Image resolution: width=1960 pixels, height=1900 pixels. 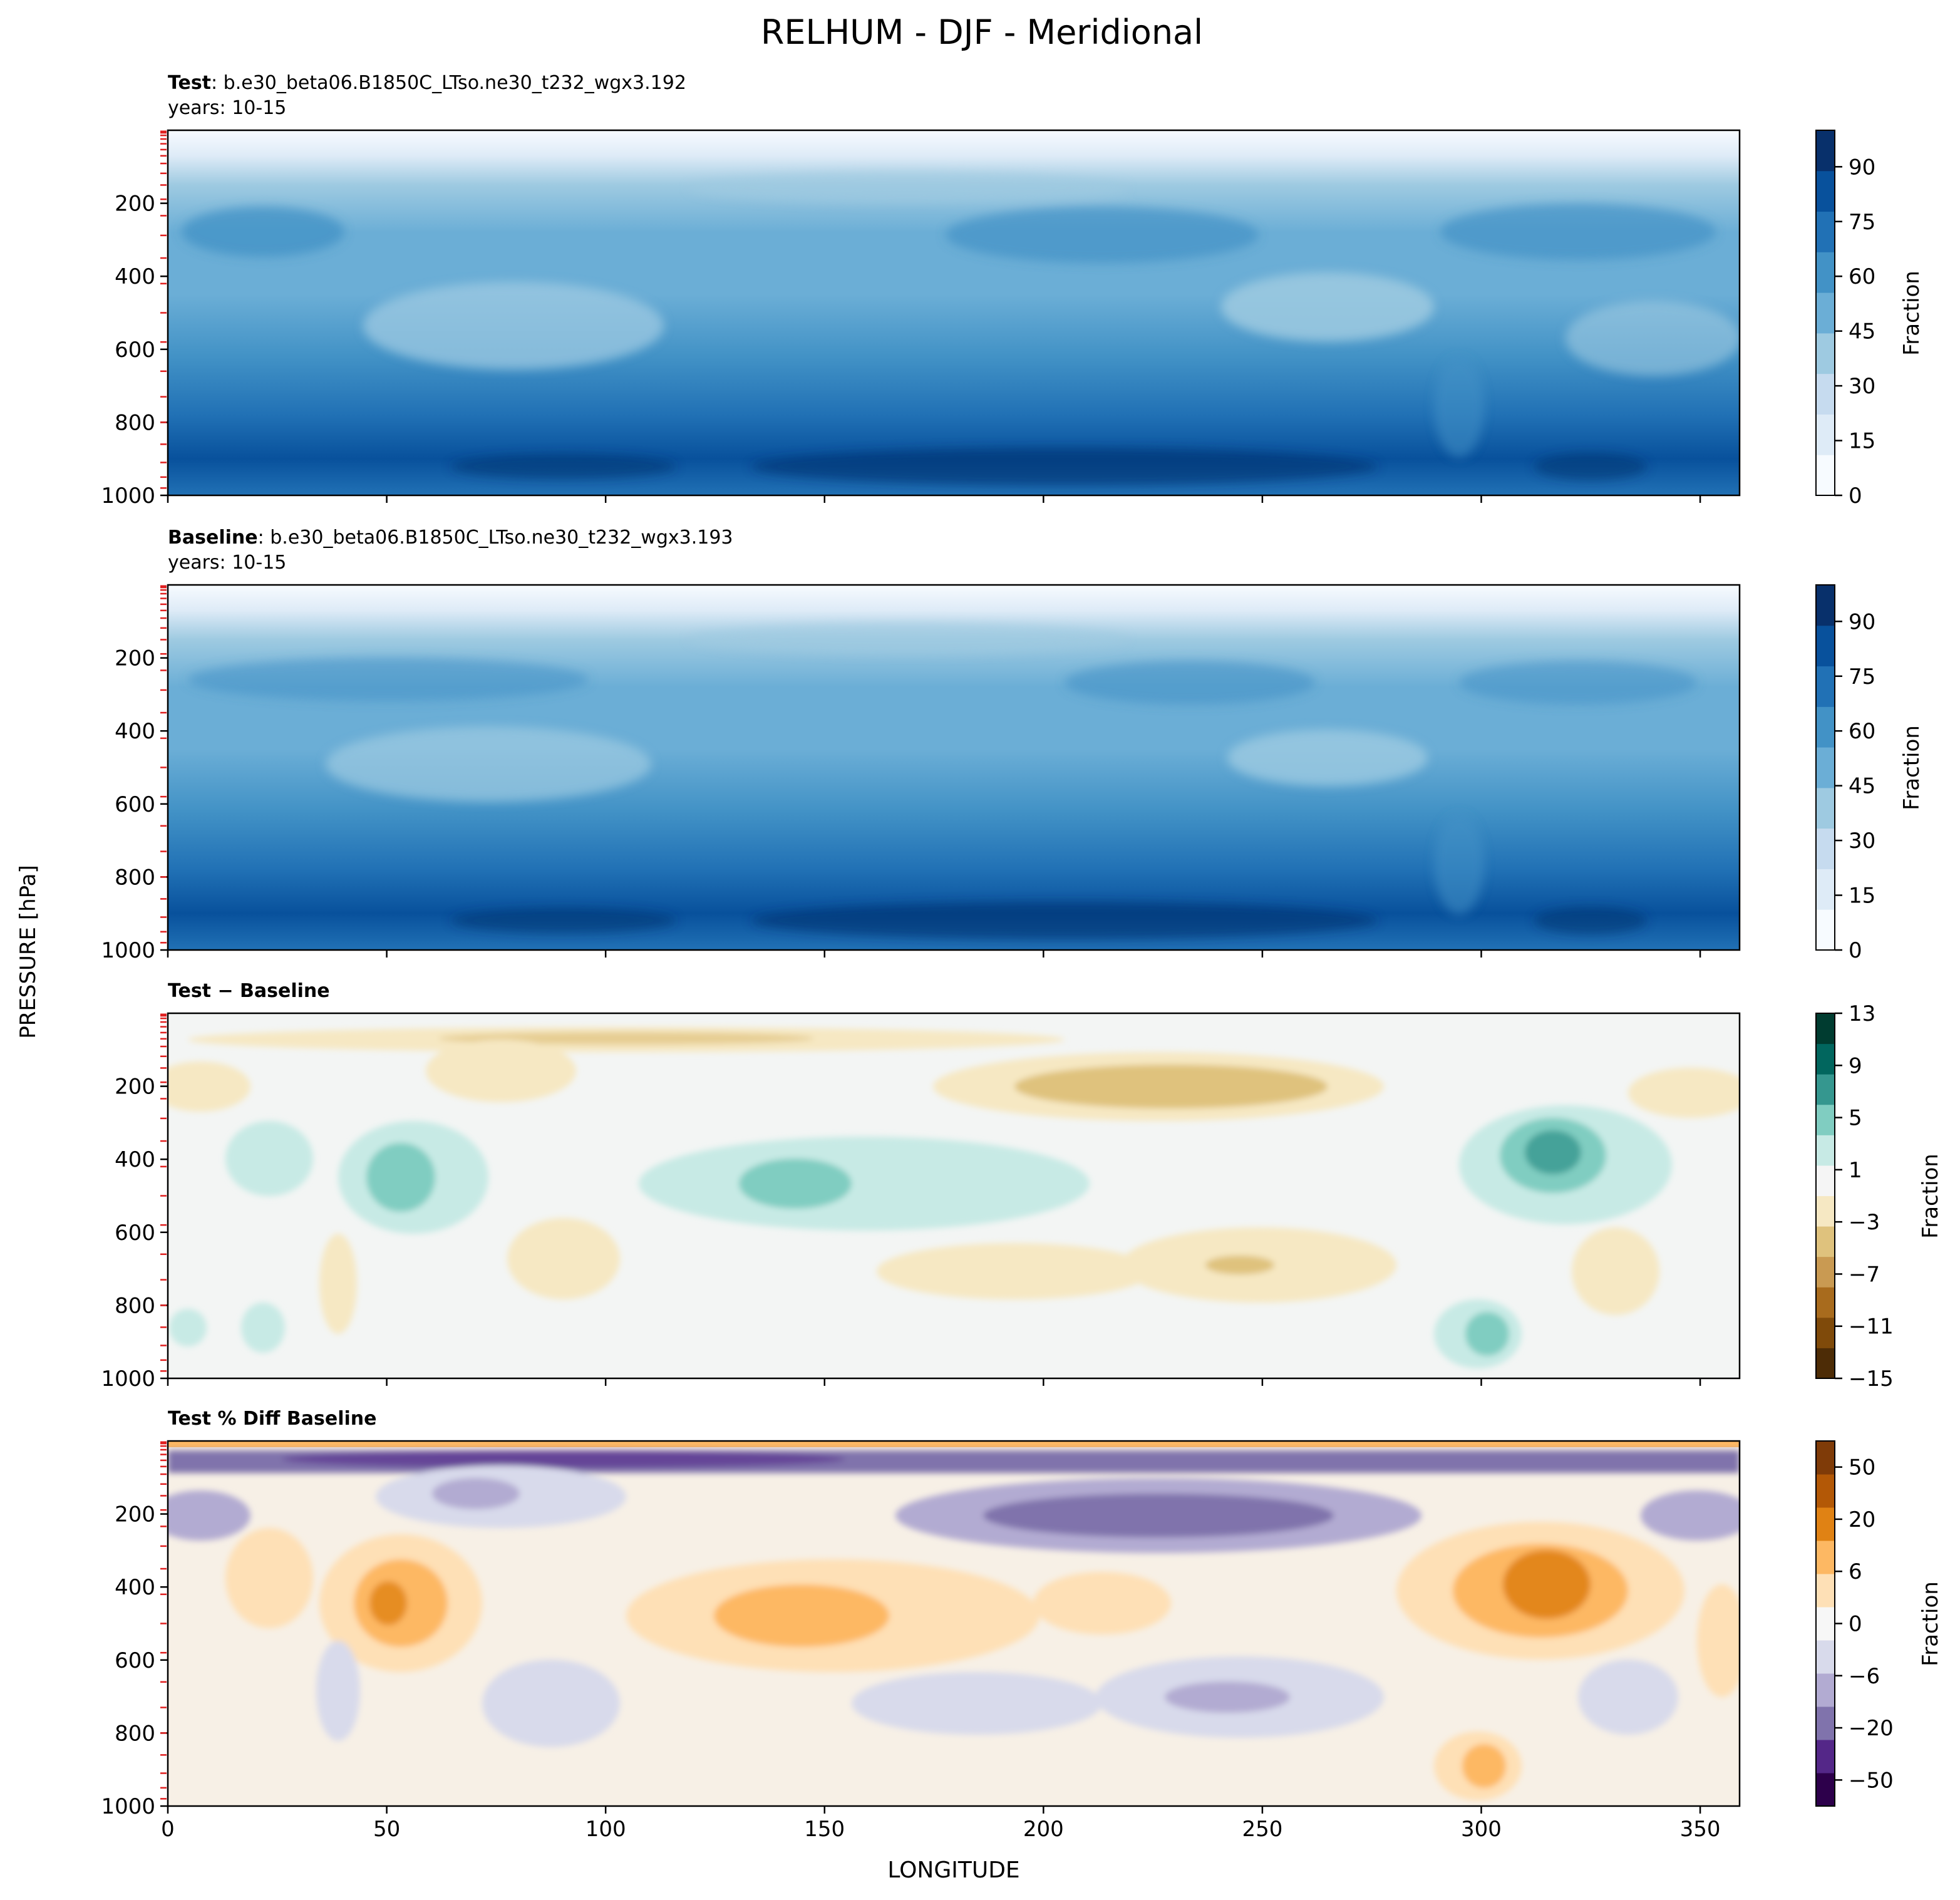 What do you see at coordinates (1845, 319) in the screenshot?
I see `panel-test-colorbar: 0 15 30 45 60 75 90` at bounding box center [1845, 319].